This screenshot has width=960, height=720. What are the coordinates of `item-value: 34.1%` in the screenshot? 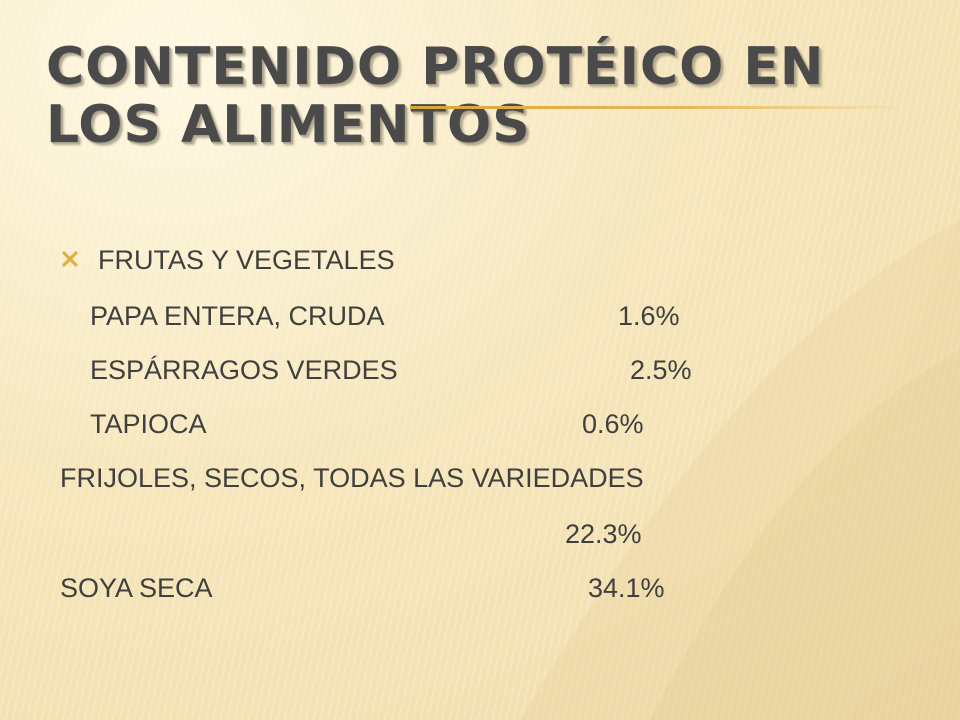 It's located at (626, 588).